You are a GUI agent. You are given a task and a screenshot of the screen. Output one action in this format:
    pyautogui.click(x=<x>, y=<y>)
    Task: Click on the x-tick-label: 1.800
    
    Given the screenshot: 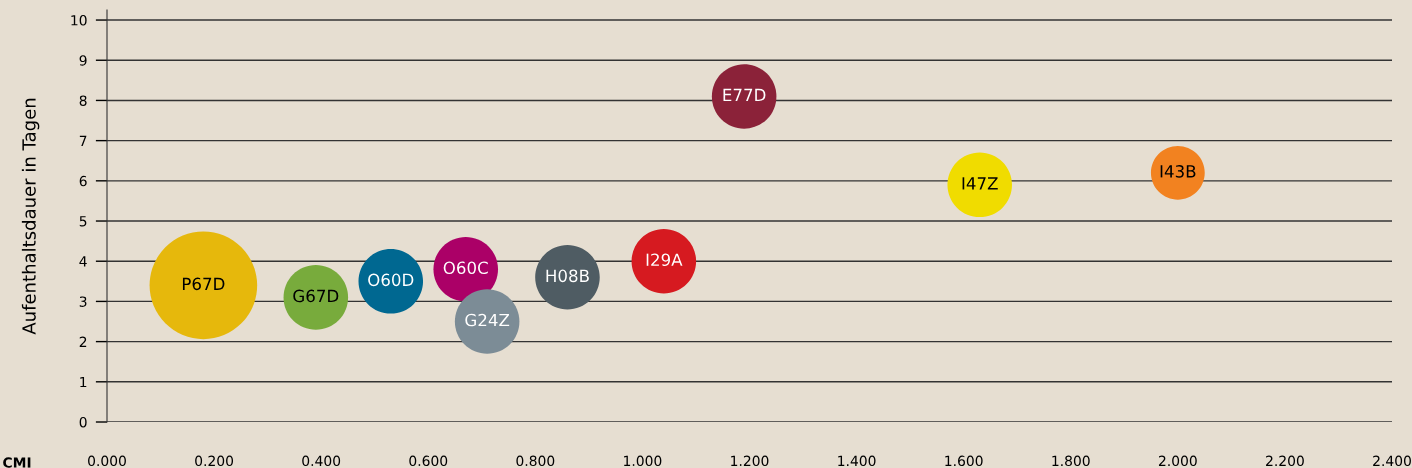 What is the action you would take?
    pyautogui.click(x=1071, y=461)
    